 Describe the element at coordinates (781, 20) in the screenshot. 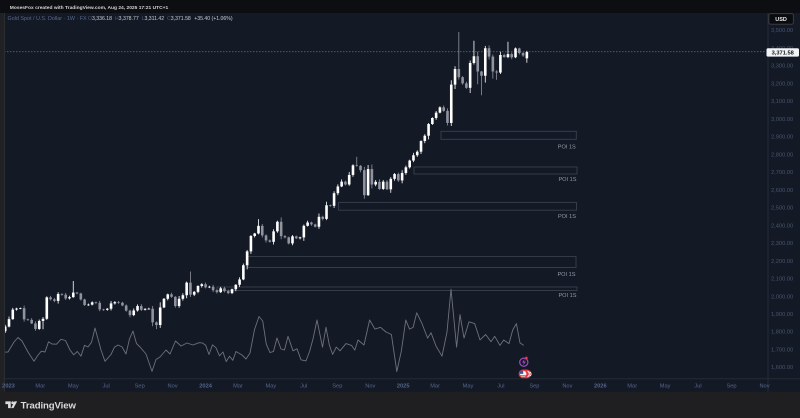

I see `svg-text: USD` at that location.